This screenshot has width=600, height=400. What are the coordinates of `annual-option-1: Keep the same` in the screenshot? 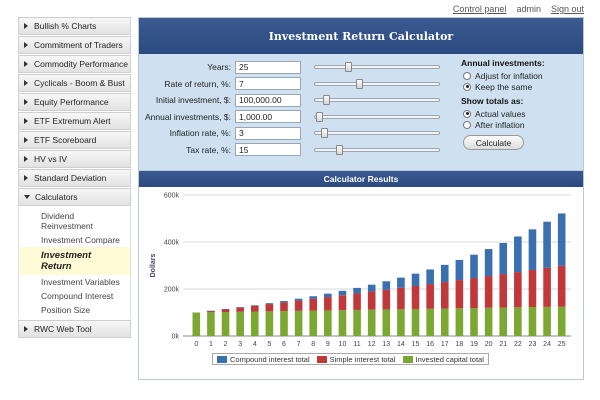 It's located at (521, 86).